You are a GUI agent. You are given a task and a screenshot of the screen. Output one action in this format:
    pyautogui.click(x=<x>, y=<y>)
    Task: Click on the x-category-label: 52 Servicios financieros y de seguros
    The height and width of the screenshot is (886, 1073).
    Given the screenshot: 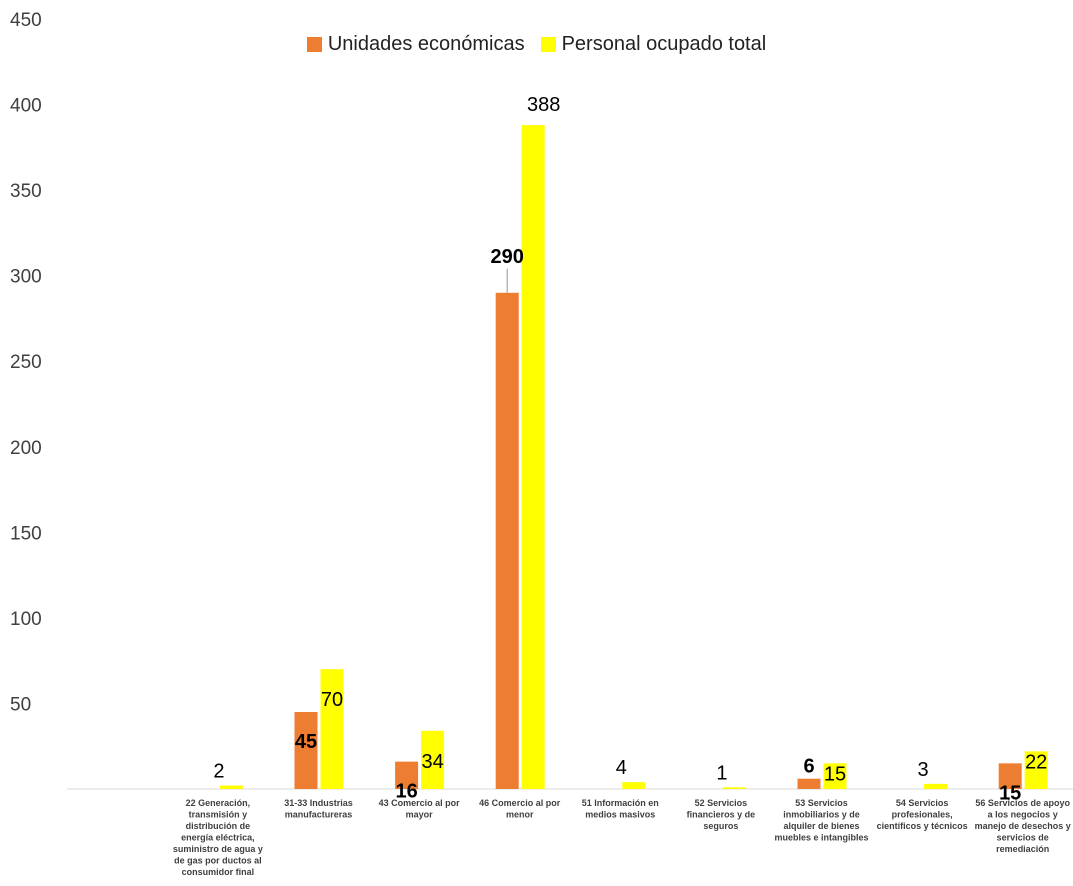 What is the action you would take?
    pyautogui.click(x=721, y=814)
    